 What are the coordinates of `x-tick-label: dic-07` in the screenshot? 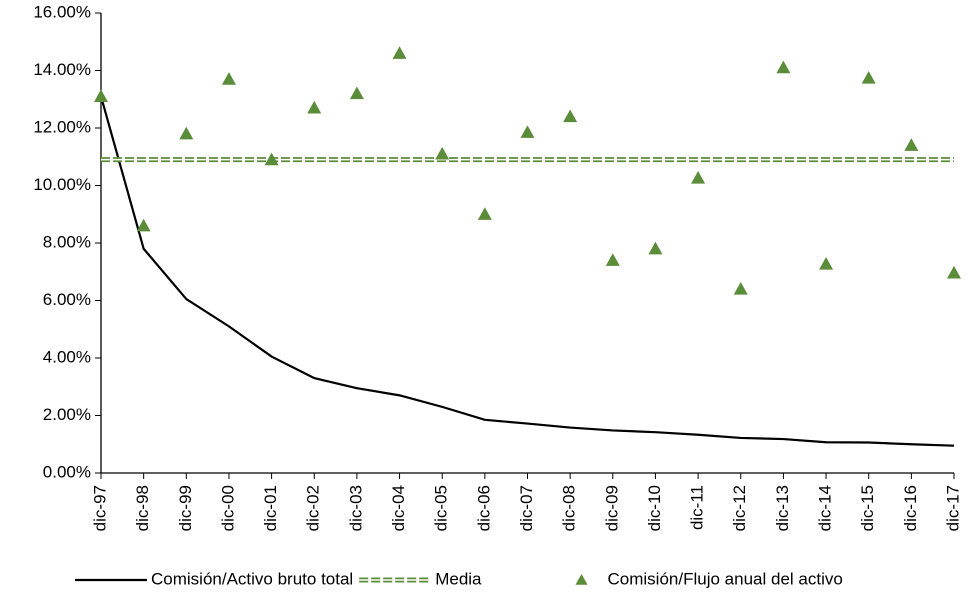 It's located at (526, 508).